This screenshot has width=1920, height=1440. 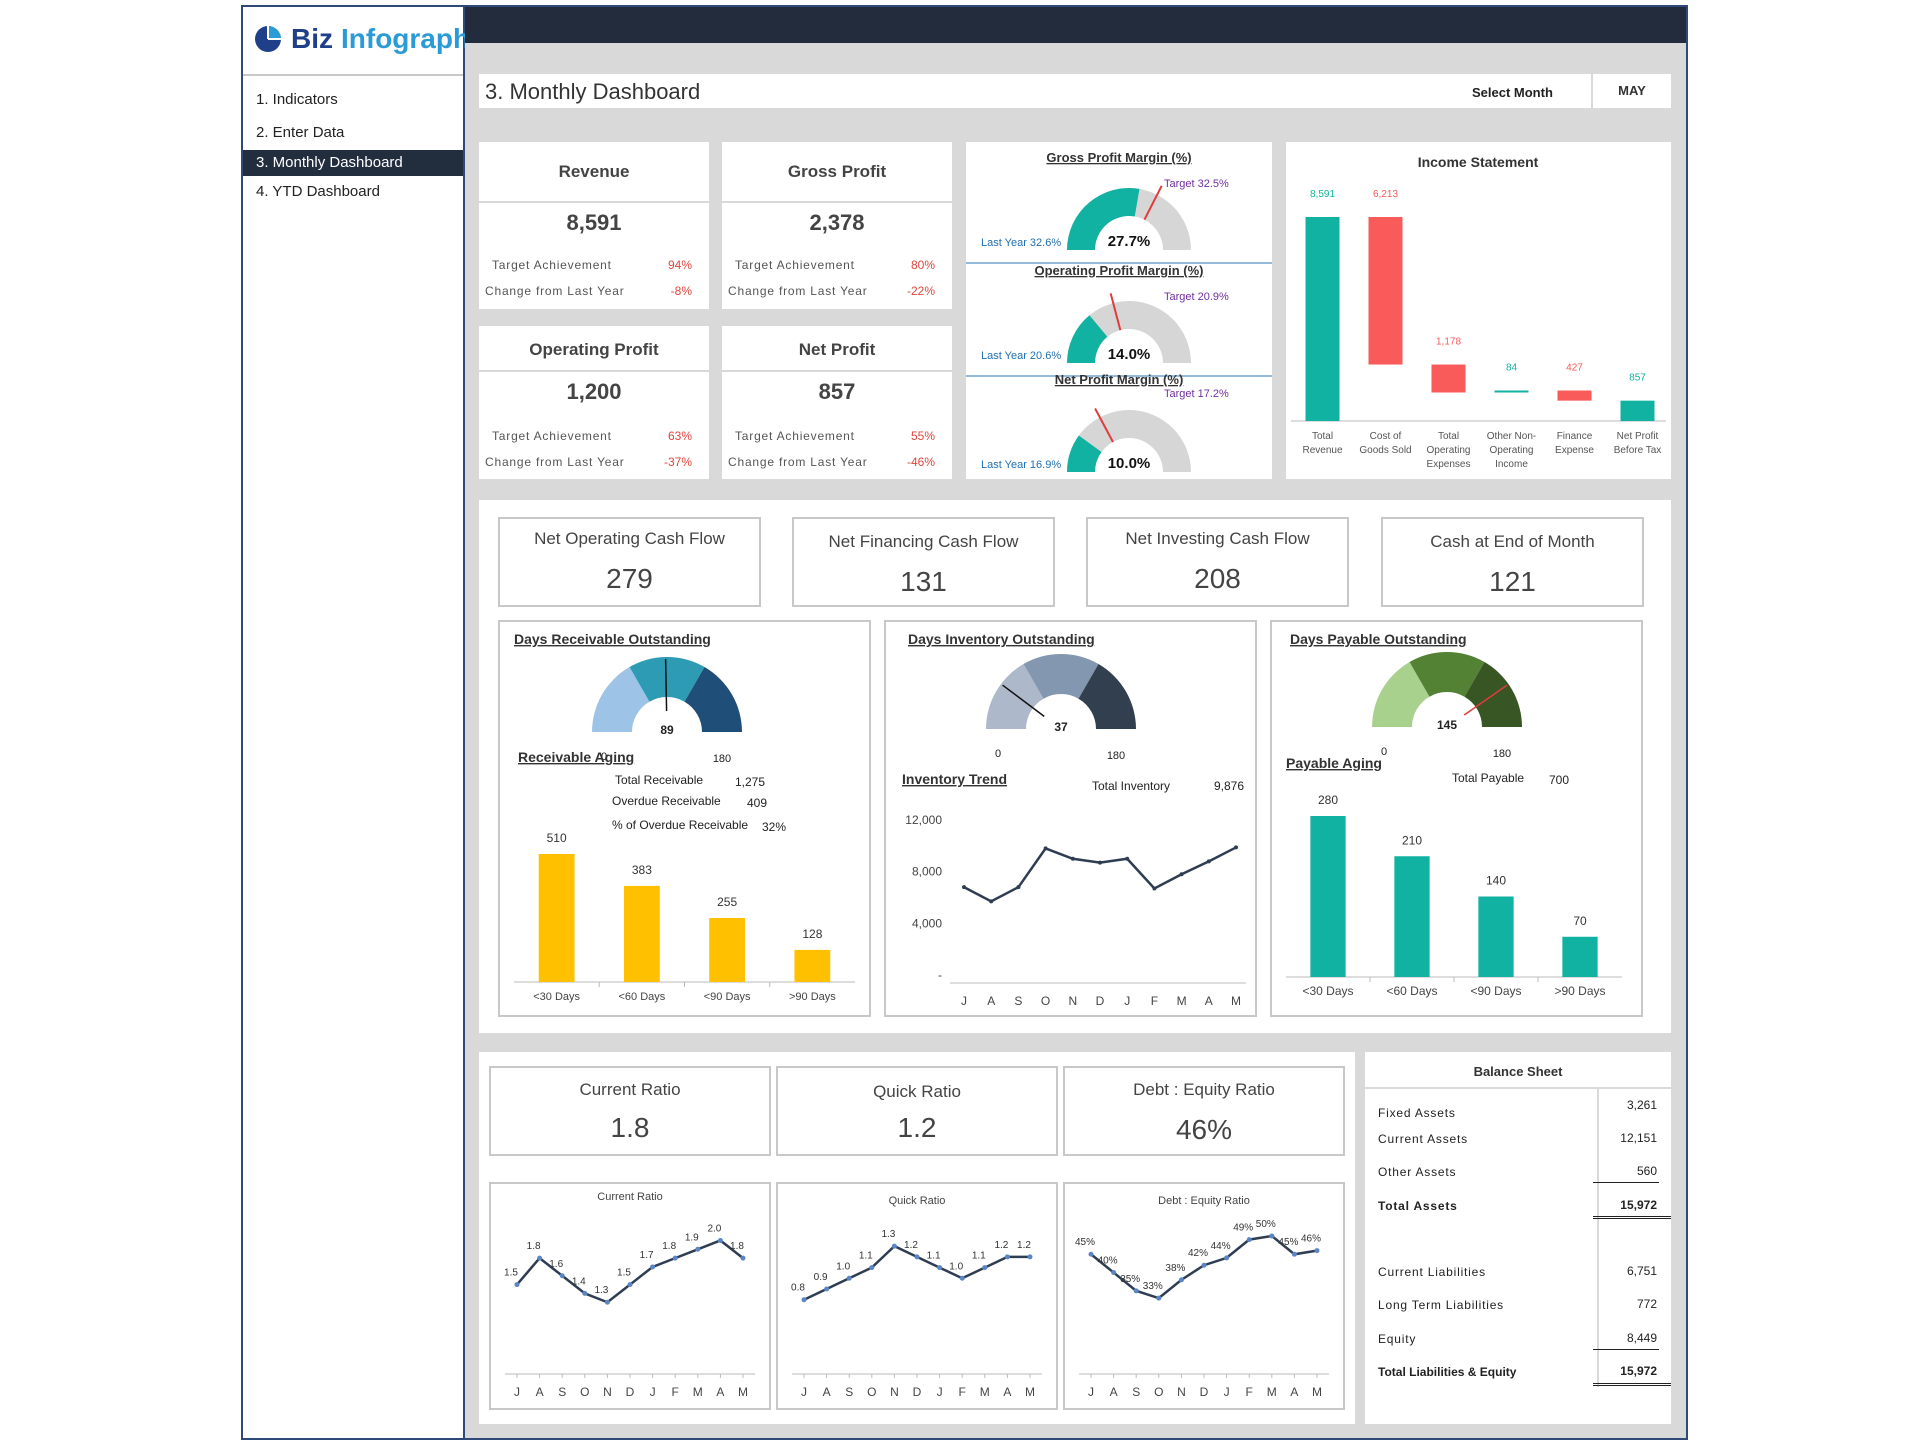 What do you see at coordinates (666, 685) in the screenshot?
I see `gauge-needle` at bounding box center [666, 685].